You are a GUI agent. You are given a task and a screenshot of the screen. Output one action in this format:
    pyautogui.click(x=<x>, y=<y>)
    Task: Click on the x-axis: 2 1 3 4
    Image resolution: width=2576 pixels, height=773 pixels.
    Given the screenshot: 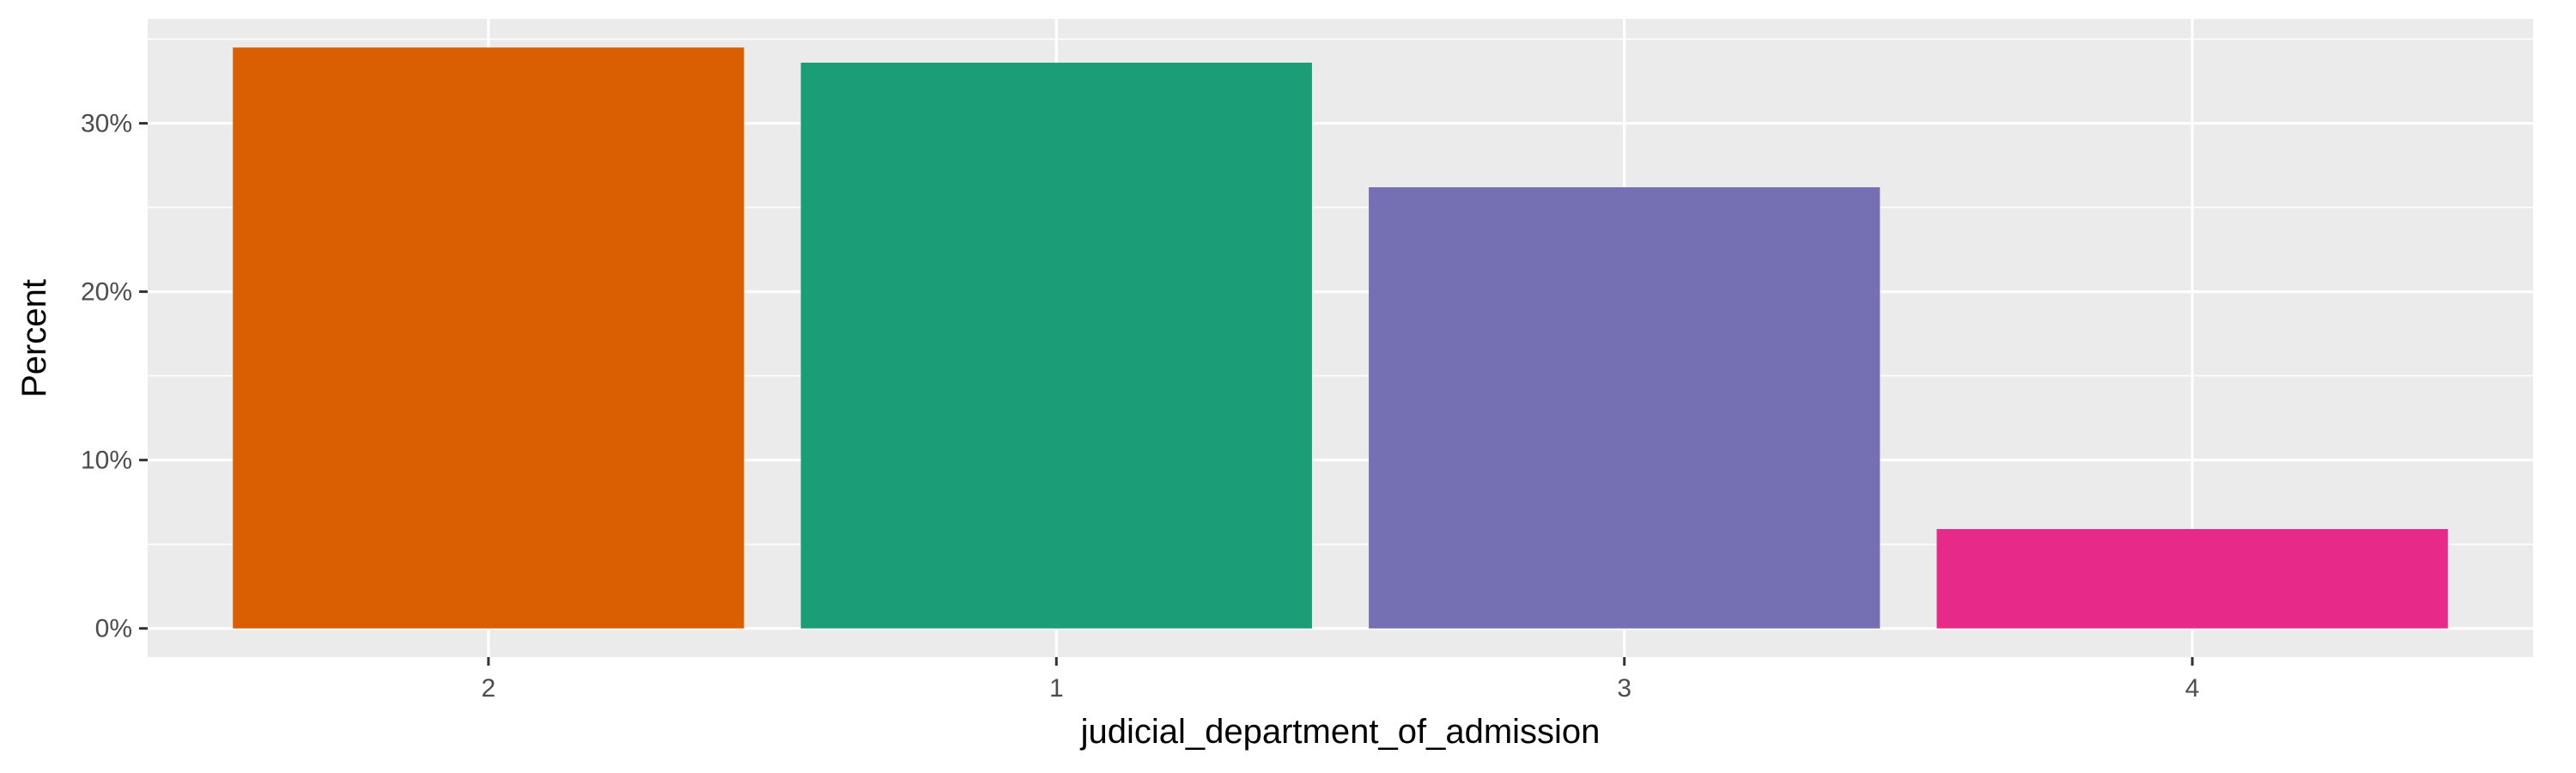 What is the action you would take?
    pyautogui.click(x=1341, y=680)
    